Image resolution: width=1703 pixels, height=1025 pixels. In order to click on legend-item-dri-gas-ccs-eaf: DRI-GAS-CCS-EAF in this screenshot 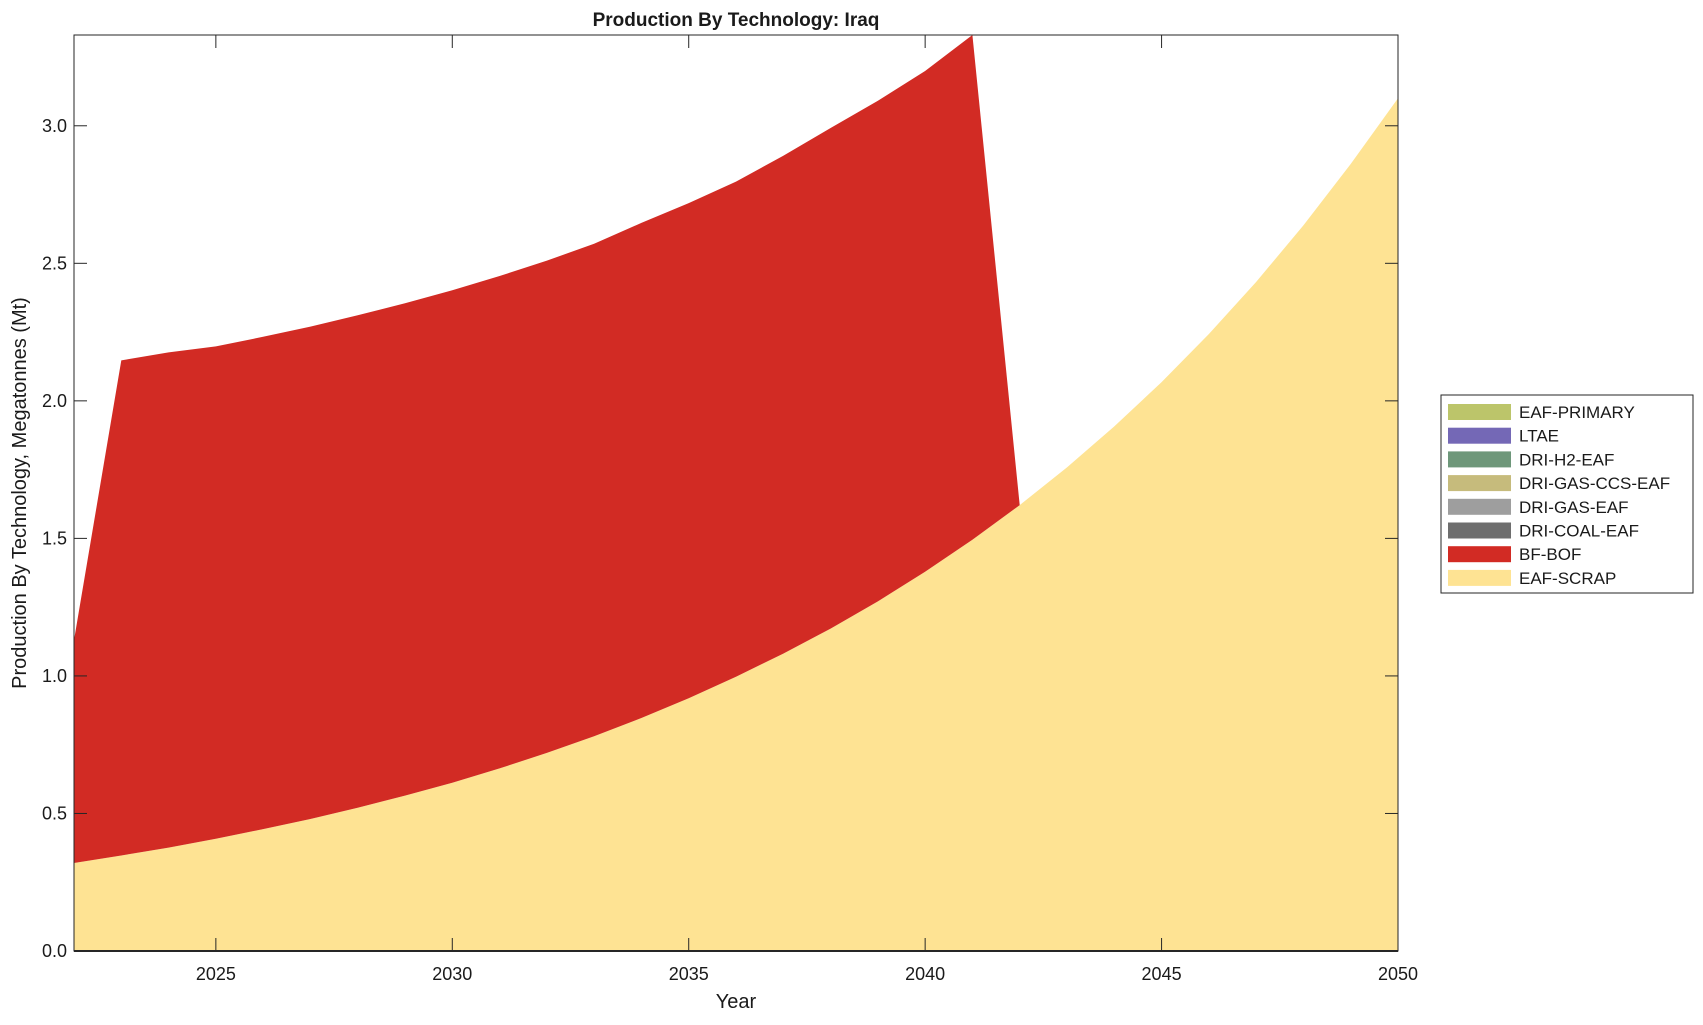, I will do `click(1559, 483)`.